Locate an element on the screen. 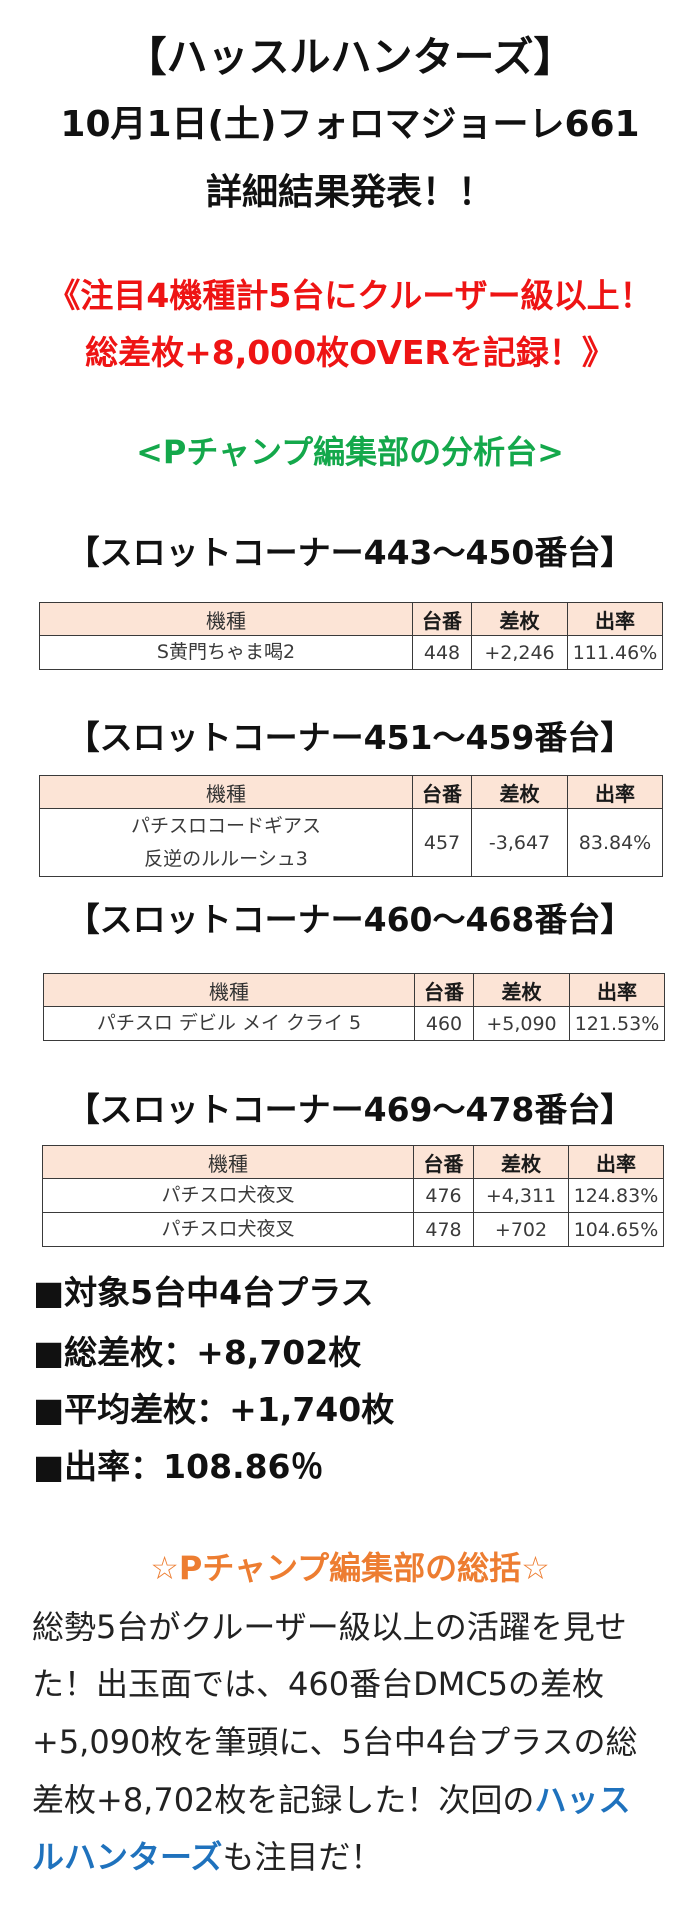 The height and width of the screenshot is (1915, 700). cell-rate: 121.53% is located at coordinates (617, 1023).